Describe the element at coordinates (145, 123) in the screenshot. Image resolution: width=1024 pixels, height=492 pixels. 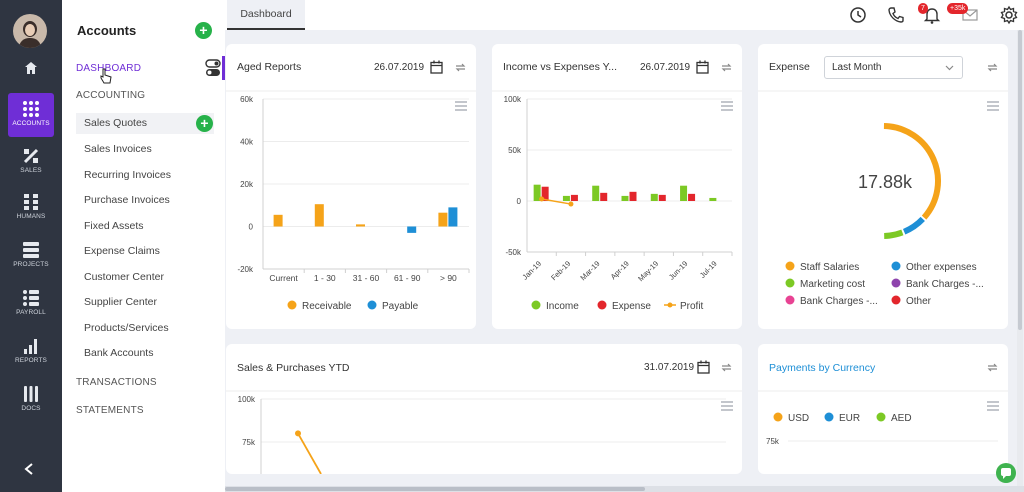
I see `nav-sales-quotes: Sales Quotes` at that location.